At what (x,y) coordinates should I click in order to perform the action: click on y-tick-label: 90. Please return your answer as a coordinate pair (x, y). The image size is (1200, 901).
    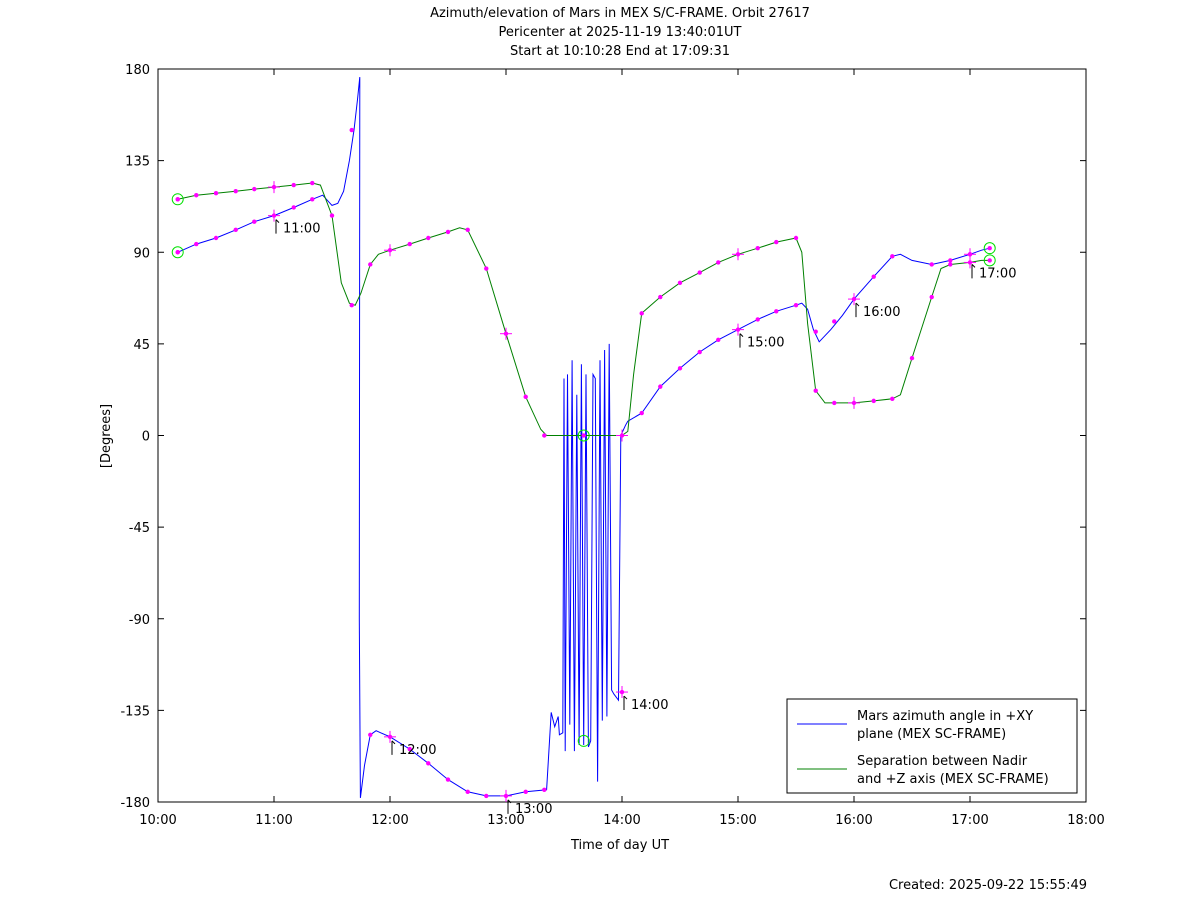
    Looking at the image, I should click on (141, 253).